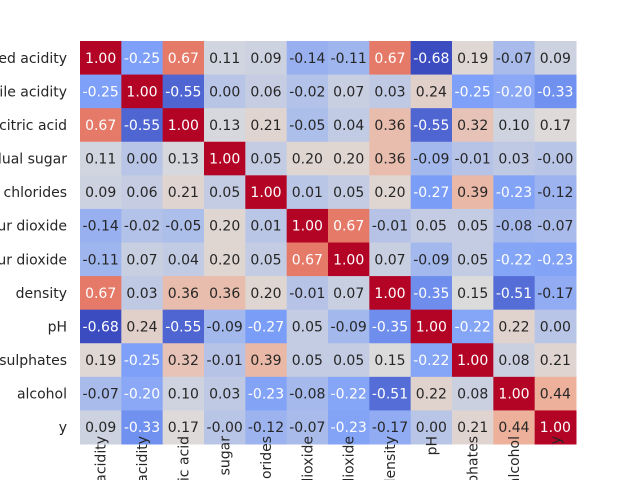  Describe the element at coordinates (350, 458) in the screenshot. I see `x-tick-label: total sulfur dioxide` at that location.